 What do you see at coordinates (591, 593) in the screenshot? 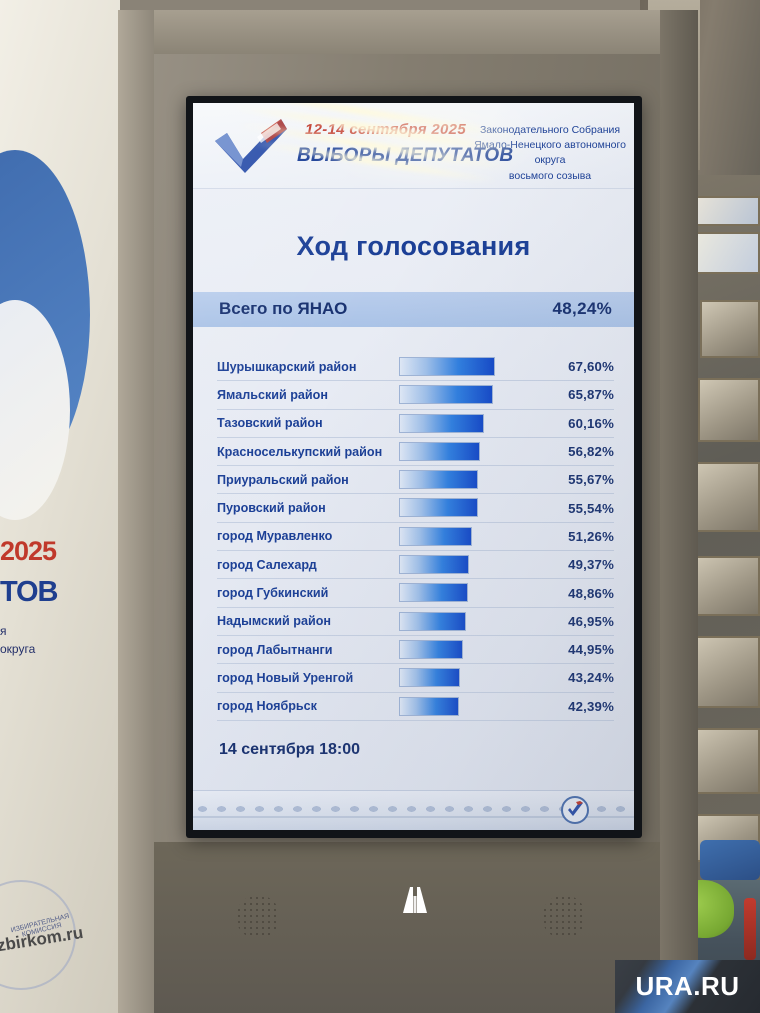
I see `turnout-value: 48,86%` at bounding box center [591, 593].